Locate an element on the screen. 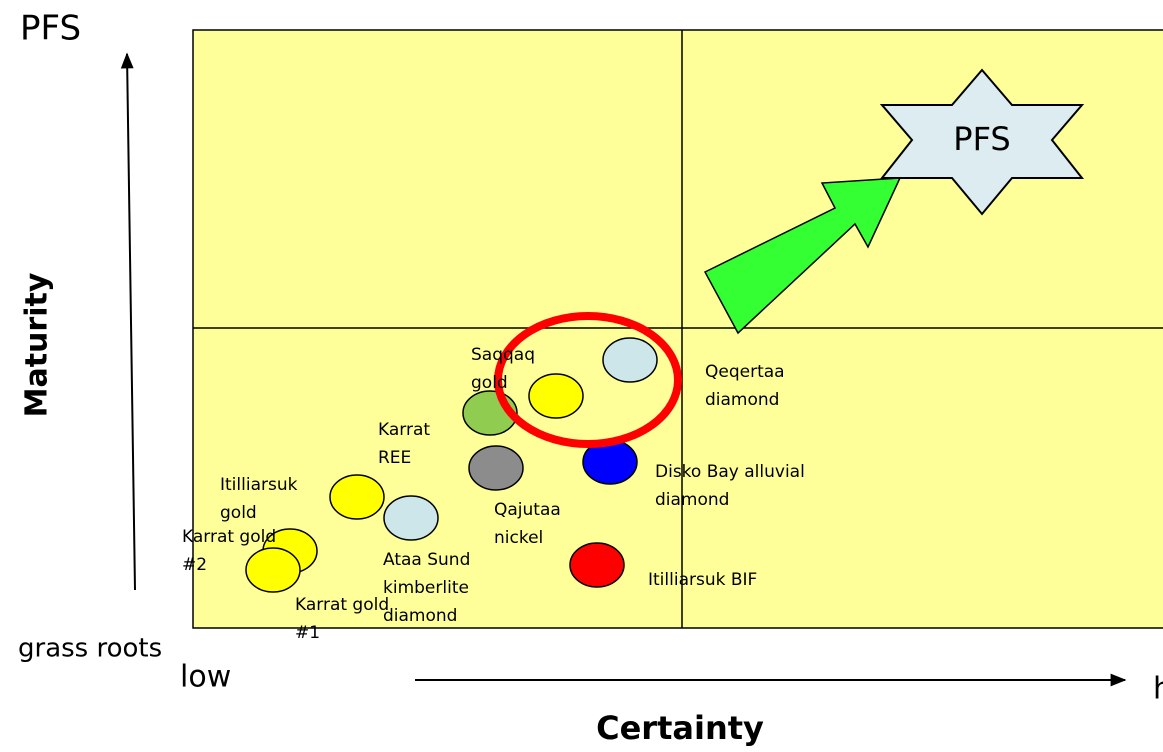  green-arrow is located at coordinates (802, 256).